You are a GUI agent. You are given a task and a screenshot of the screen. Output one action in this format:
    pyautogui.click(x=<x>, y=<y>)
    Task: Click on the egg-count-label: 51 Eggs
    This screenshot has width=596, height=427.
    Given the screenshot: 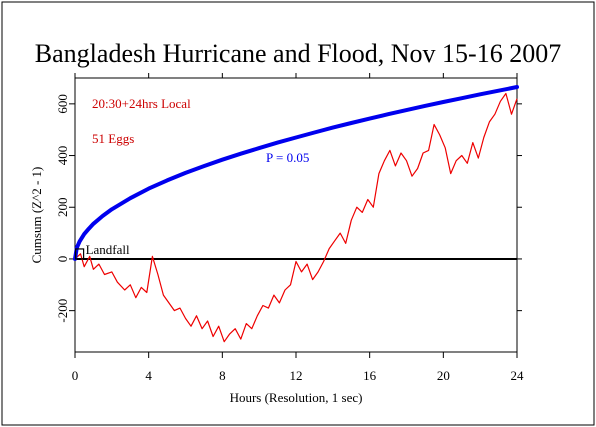 What is the action you would take?
    pyautogui.click(x=113, y=138)
    